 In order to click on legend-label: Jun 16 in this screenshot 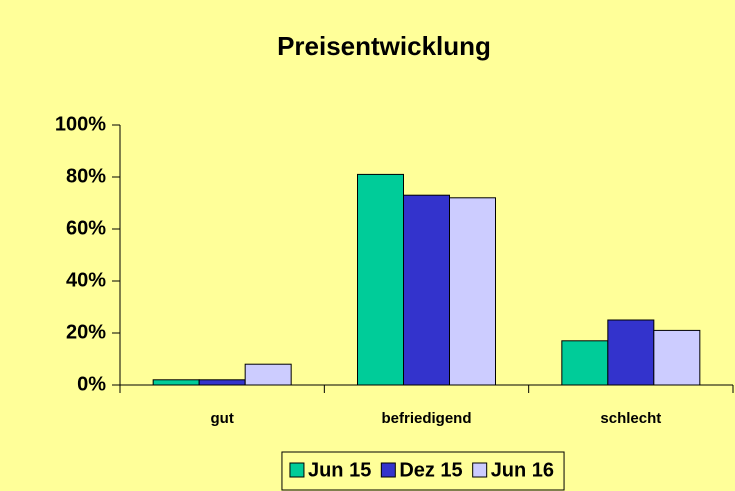, I will do `click(522, 470)`.